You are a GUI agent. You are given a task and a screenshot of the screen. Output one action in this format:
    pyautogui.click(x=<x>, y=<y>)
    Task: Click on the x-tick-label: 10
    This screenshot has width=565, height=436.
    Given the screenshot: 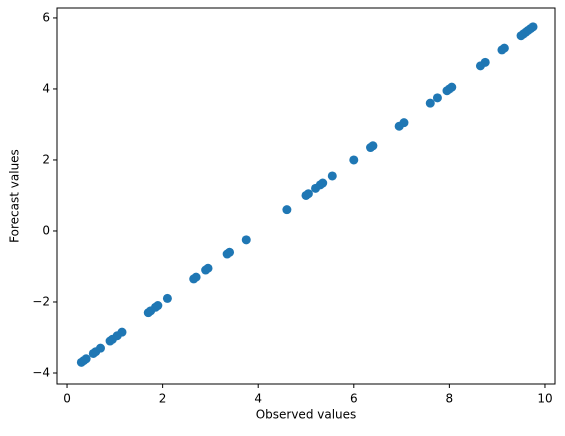 What is the action you would take?
    pyautogui.click(x=544, y=399)
    